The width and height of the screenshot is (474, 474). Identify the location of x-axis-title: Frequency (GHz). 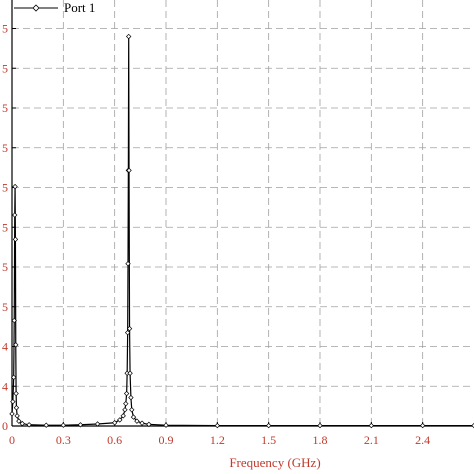
(274, 462).